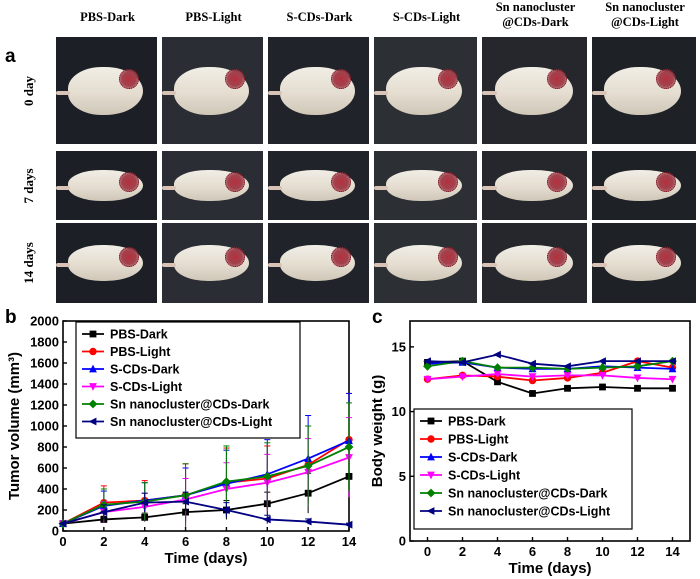  What do you see at coordinates (483, 458) in the screenshot?
I see `legend-label: S-CDs-Dark` at bounding box center [483, 458].